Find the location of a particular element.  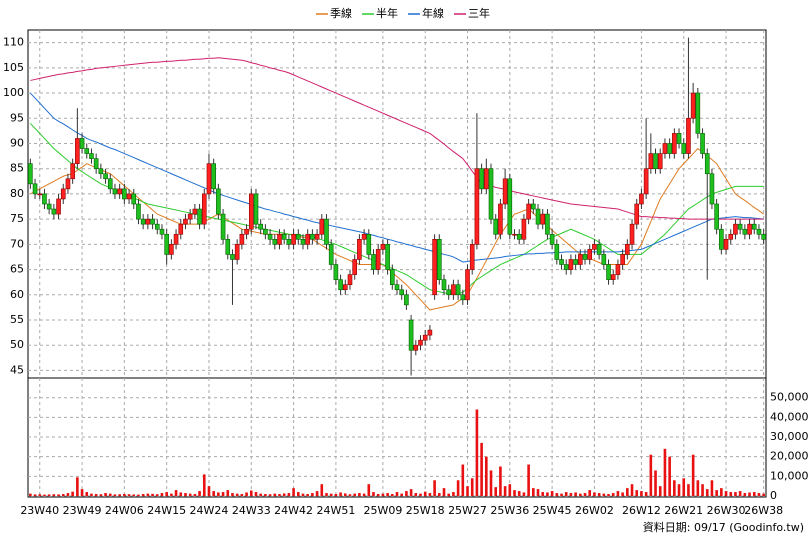

y-tick-label: 50 is located at coordinates (17, 344).